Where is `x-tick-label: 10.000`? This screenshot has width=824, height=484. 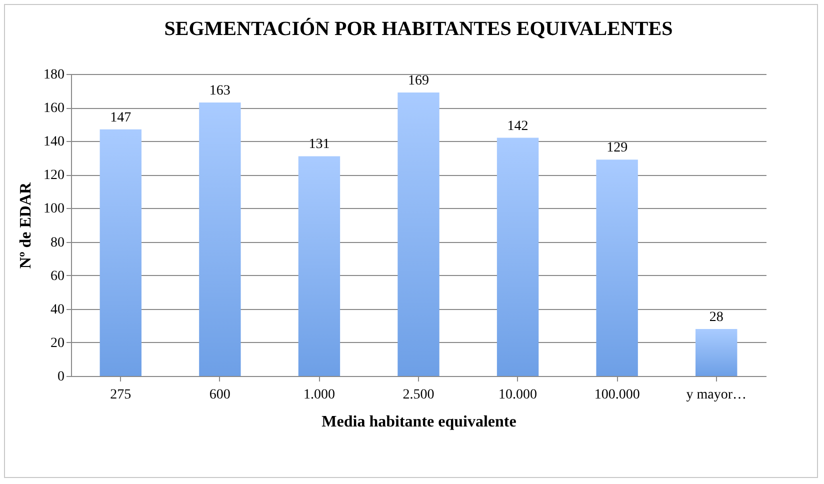
x-tick-label: 10.000 is located at coordinates (518, 395).